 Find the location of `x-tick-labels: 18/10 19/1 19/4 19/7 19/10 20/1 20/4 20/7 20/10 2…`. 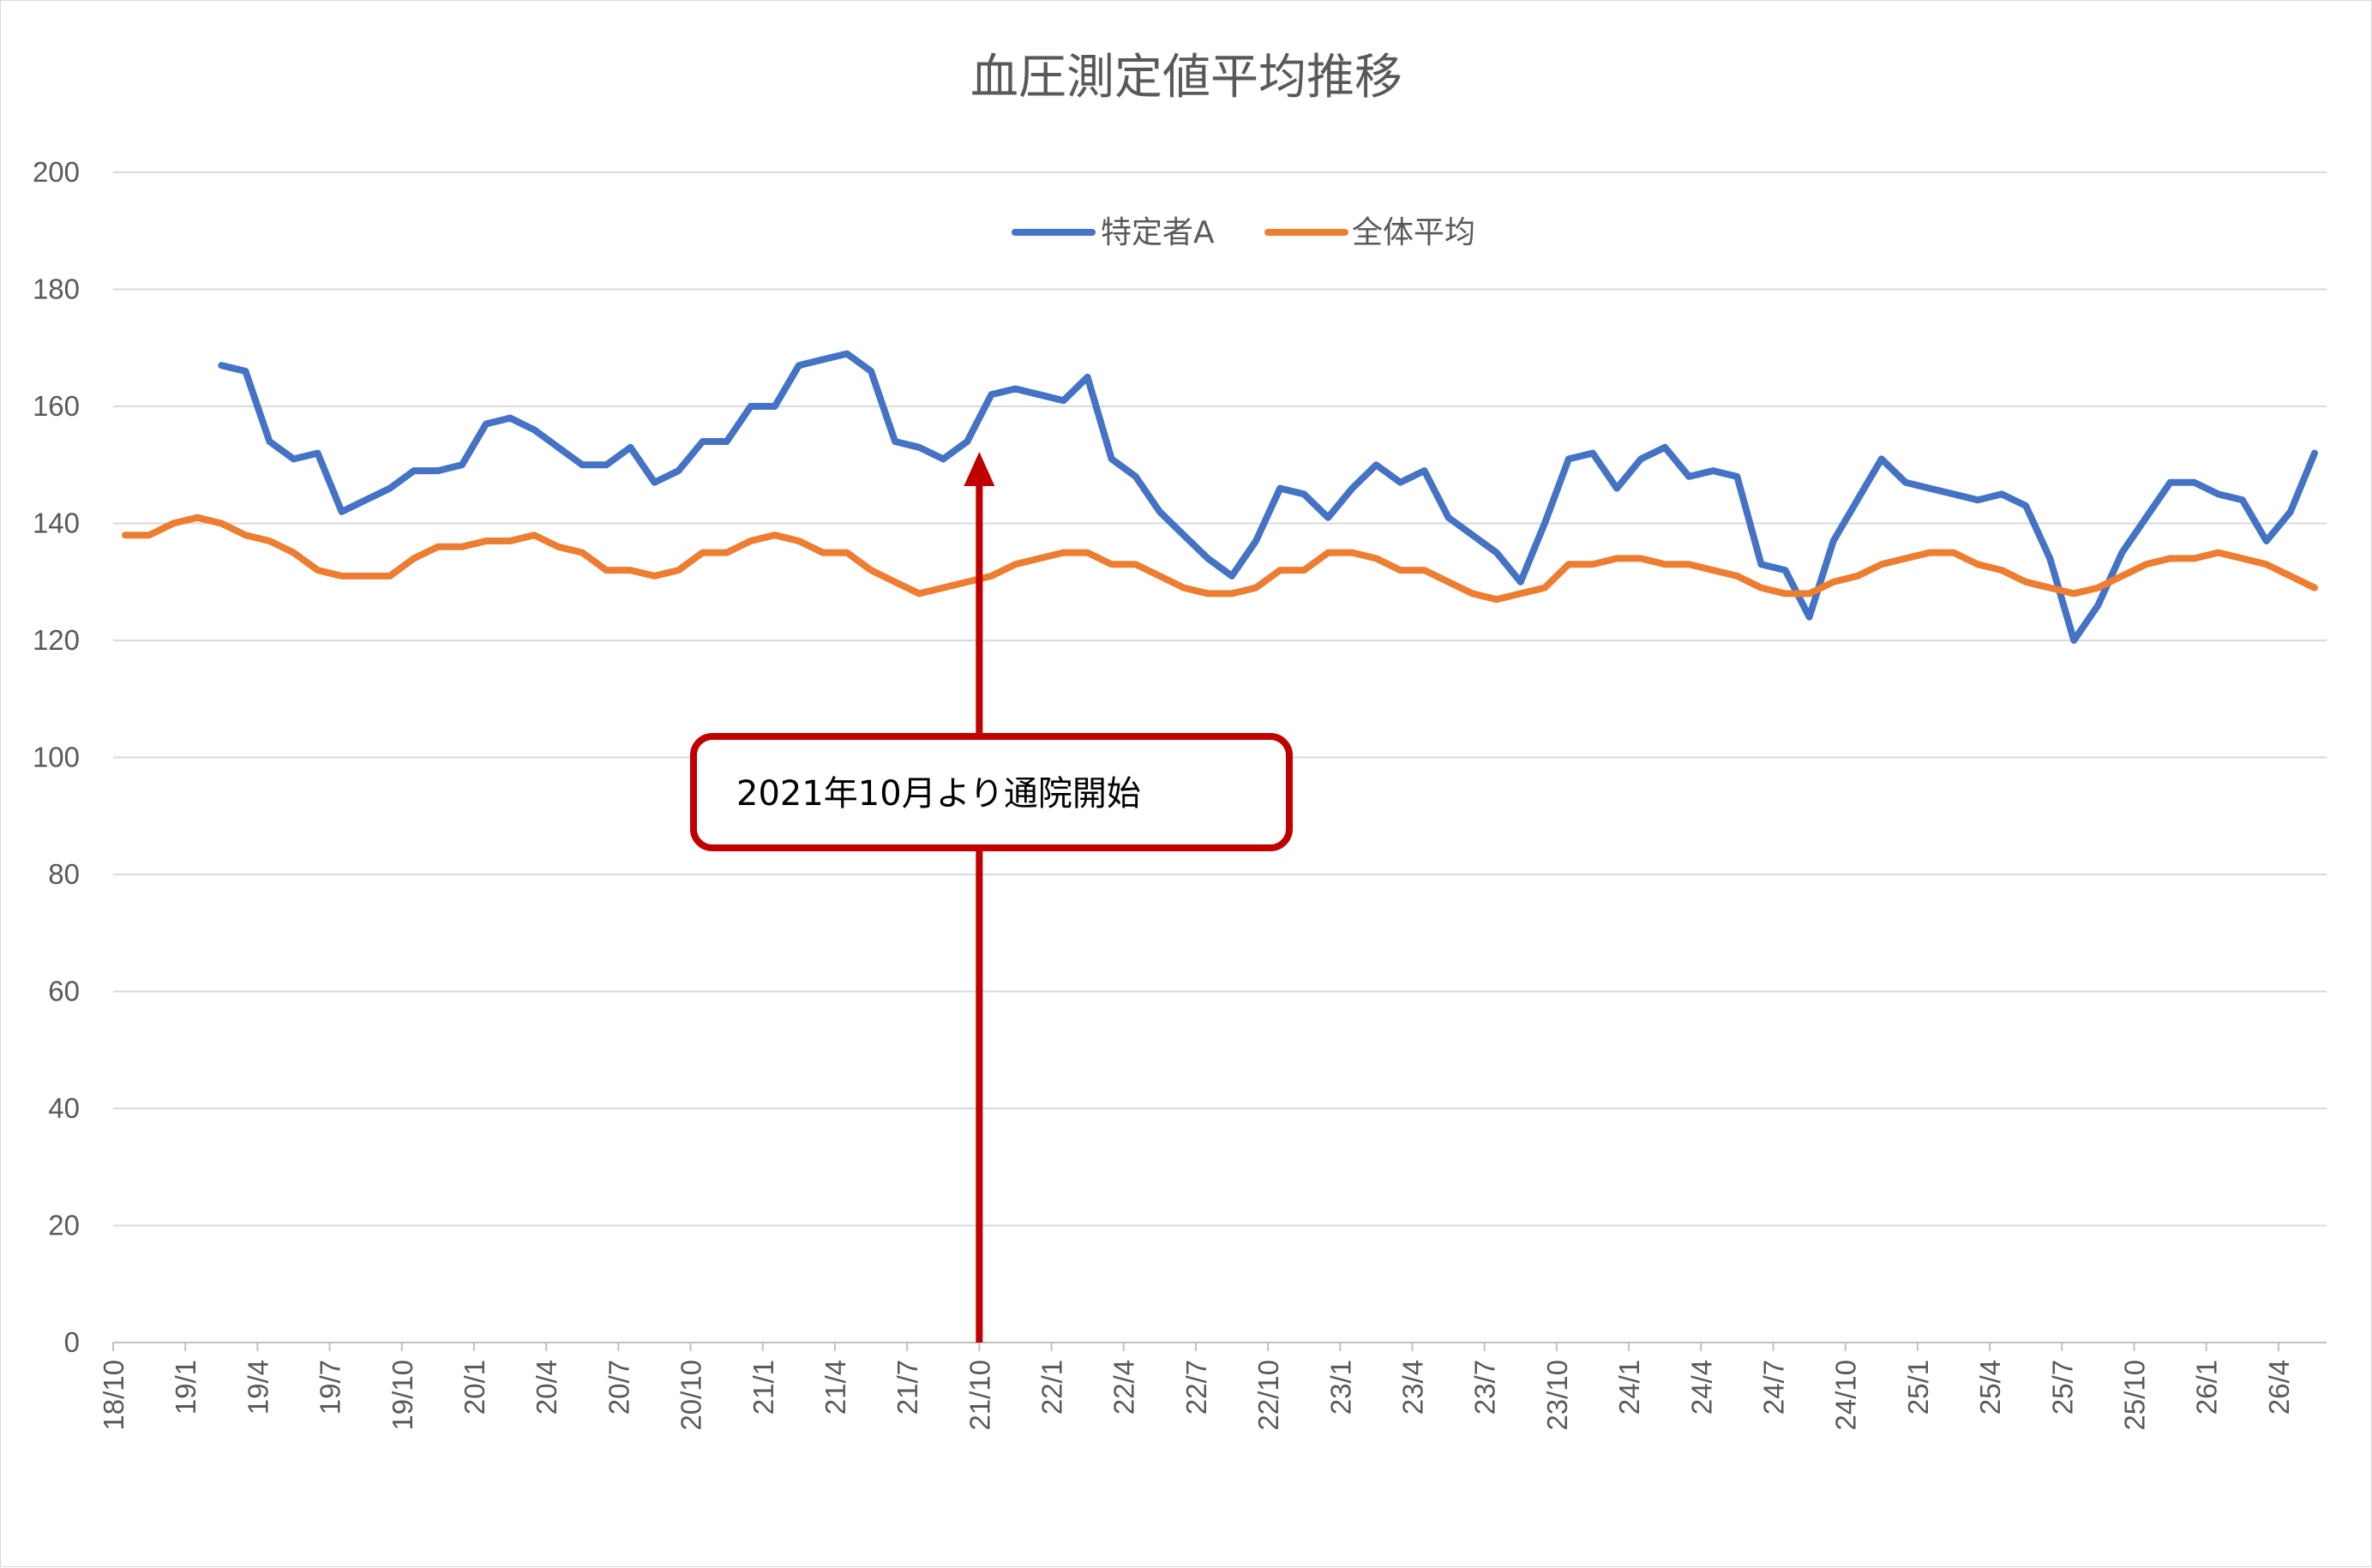

x-tick-labels: 18/10 19/1 19/4 19/7 19/10 20/1 20/4 20/7 20/10 2… is located at coordinates (1196, 1395).